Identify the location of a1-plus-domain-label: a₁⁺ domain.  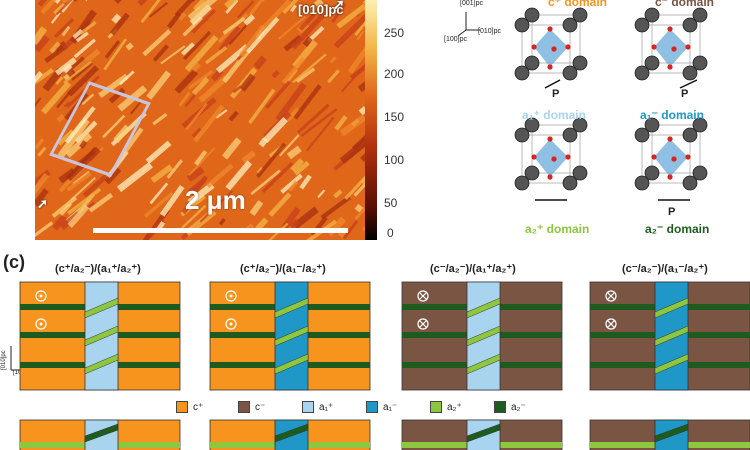
(554, 115).